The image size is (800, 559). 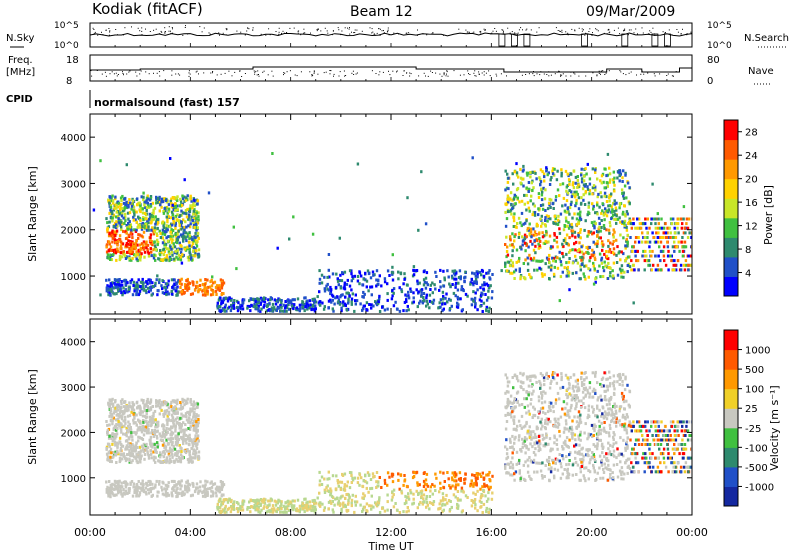 I want to click on nsearch-dropout, so click(x=625, y=40).